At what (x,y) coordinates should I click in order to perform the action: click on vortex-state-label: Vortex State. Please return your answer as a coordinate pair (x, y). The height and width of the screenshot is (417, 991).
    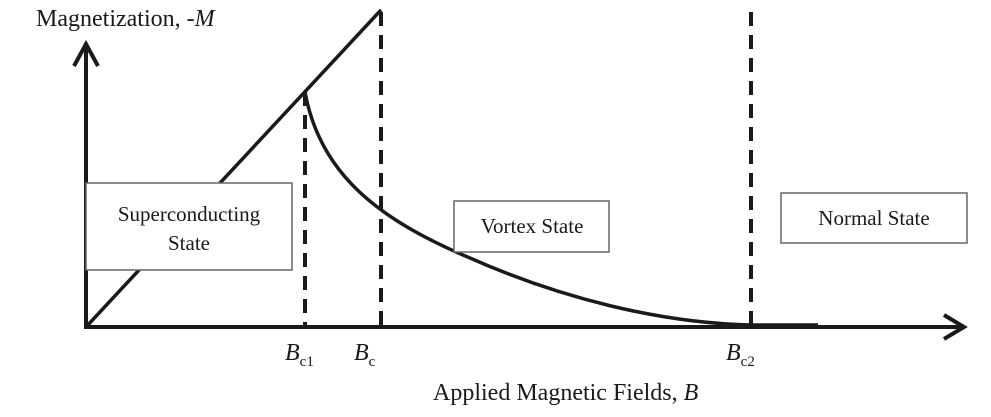
    Looking at the image, I should click on (532, 226).